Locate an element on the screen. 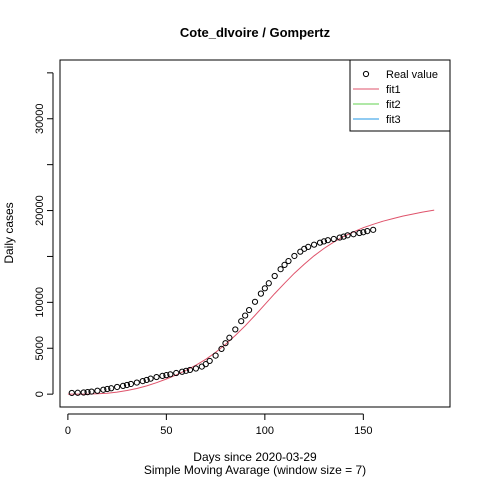 The height and width of the screenshot is (480, 480). y-axis-label: Daily cases is located at coordinates (9, 232).